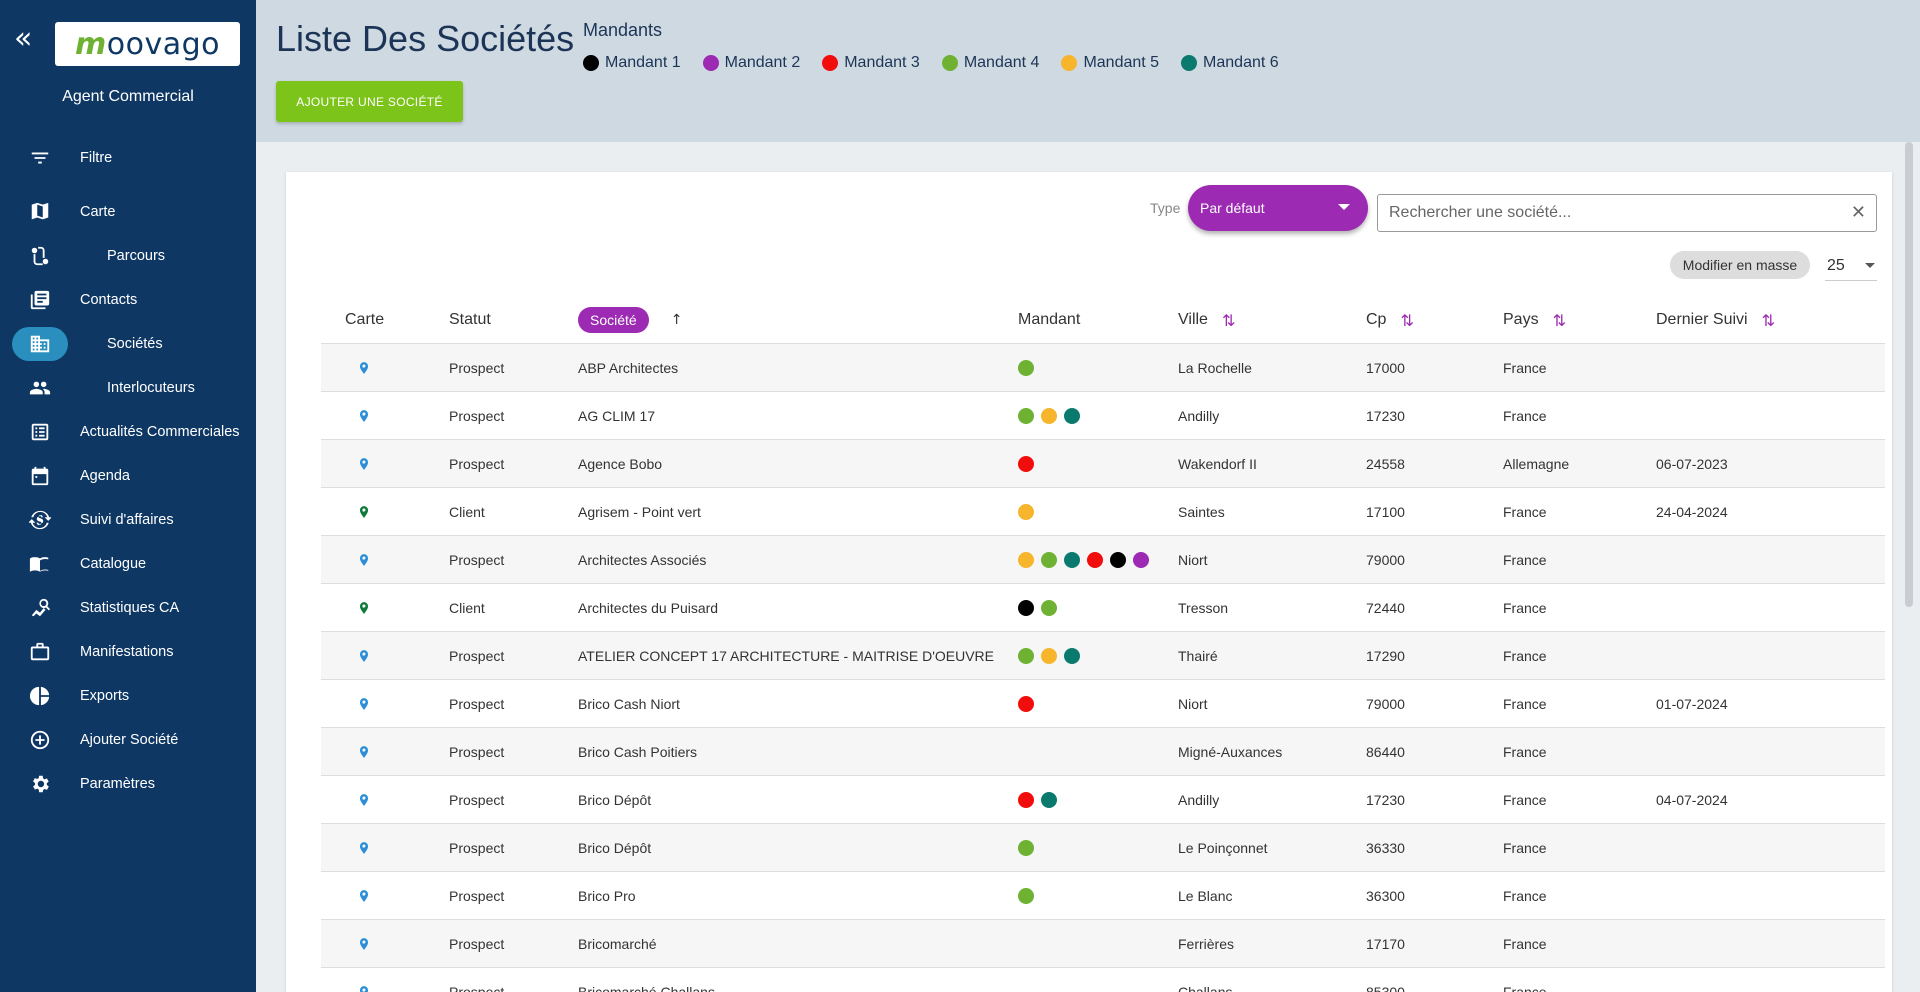 This screenshot has width=1920, height=992. What do you see at coordinates (607, 895) in the screenshot?
I see `cell-societe: Brico Pro` at bounding box center [607, 895].